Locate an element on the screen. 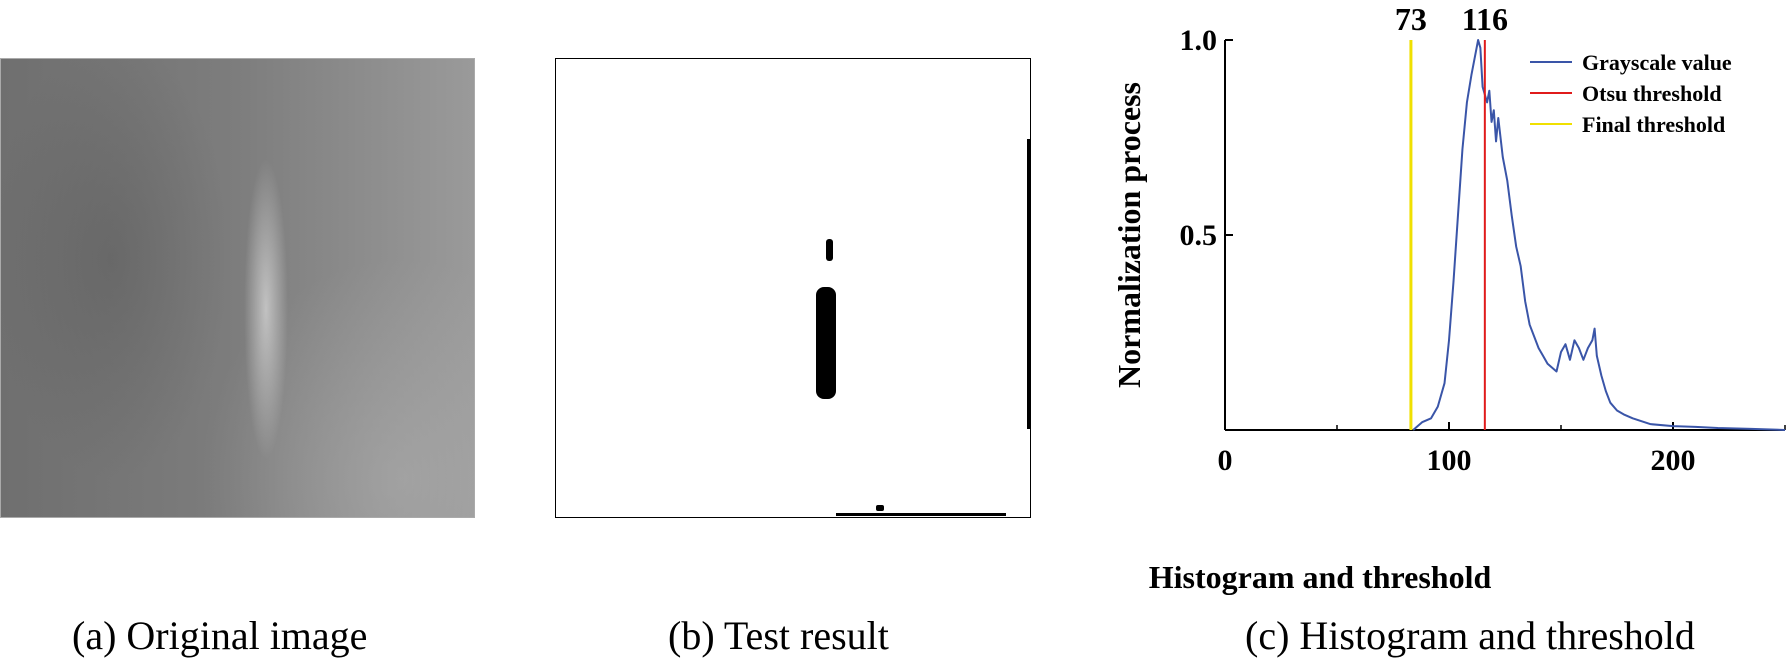 This screenshot has height=667, width=1789. legend-label-0: Grayscale value is located at coordinates (1657, 62).